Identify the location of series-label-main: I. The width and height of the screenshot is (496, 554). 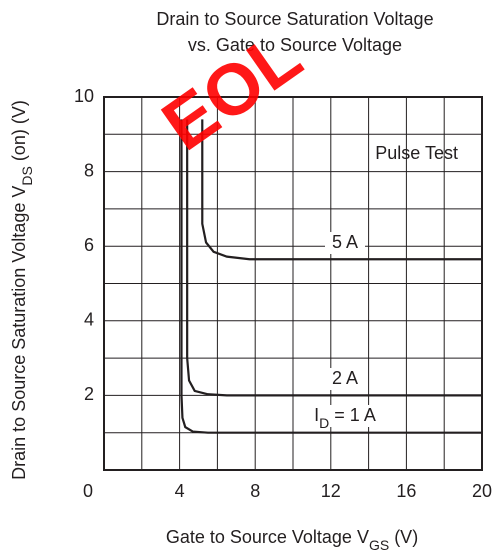
(316, 415).